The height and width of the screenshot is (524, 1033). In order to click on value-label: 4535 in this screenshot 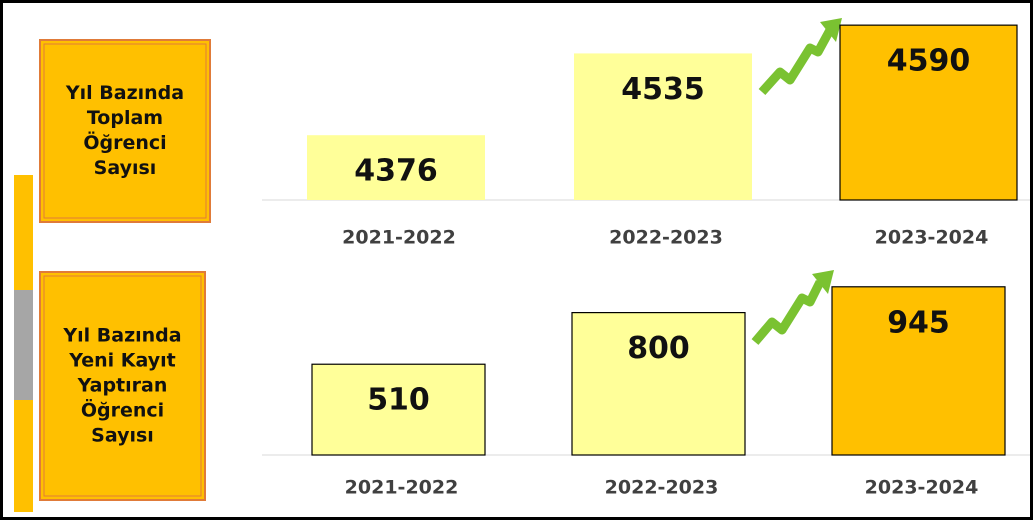, I will do `click(663, 89)`.